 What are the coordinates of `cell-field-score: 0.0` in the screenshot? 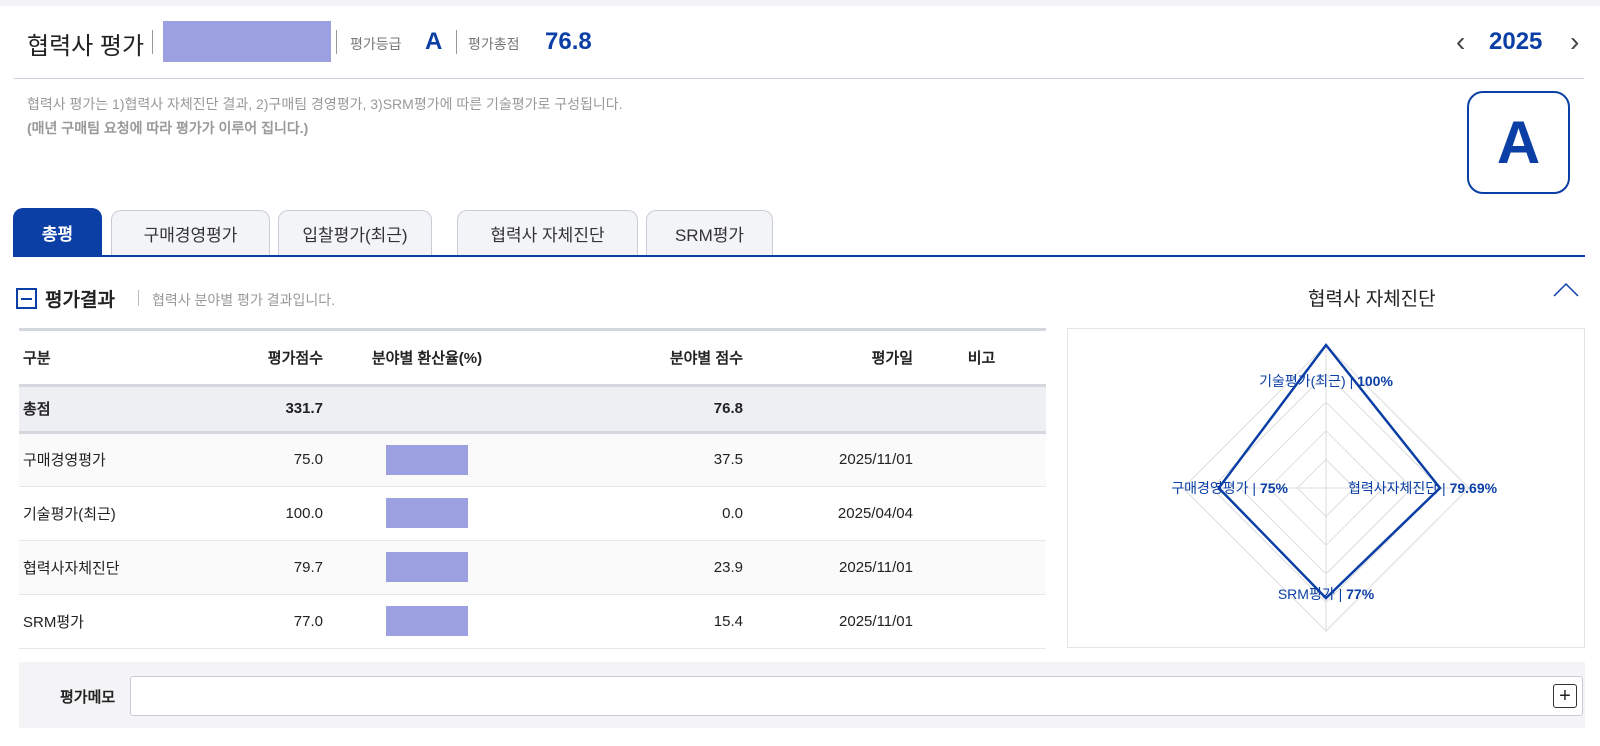 It's located at (637, 513).